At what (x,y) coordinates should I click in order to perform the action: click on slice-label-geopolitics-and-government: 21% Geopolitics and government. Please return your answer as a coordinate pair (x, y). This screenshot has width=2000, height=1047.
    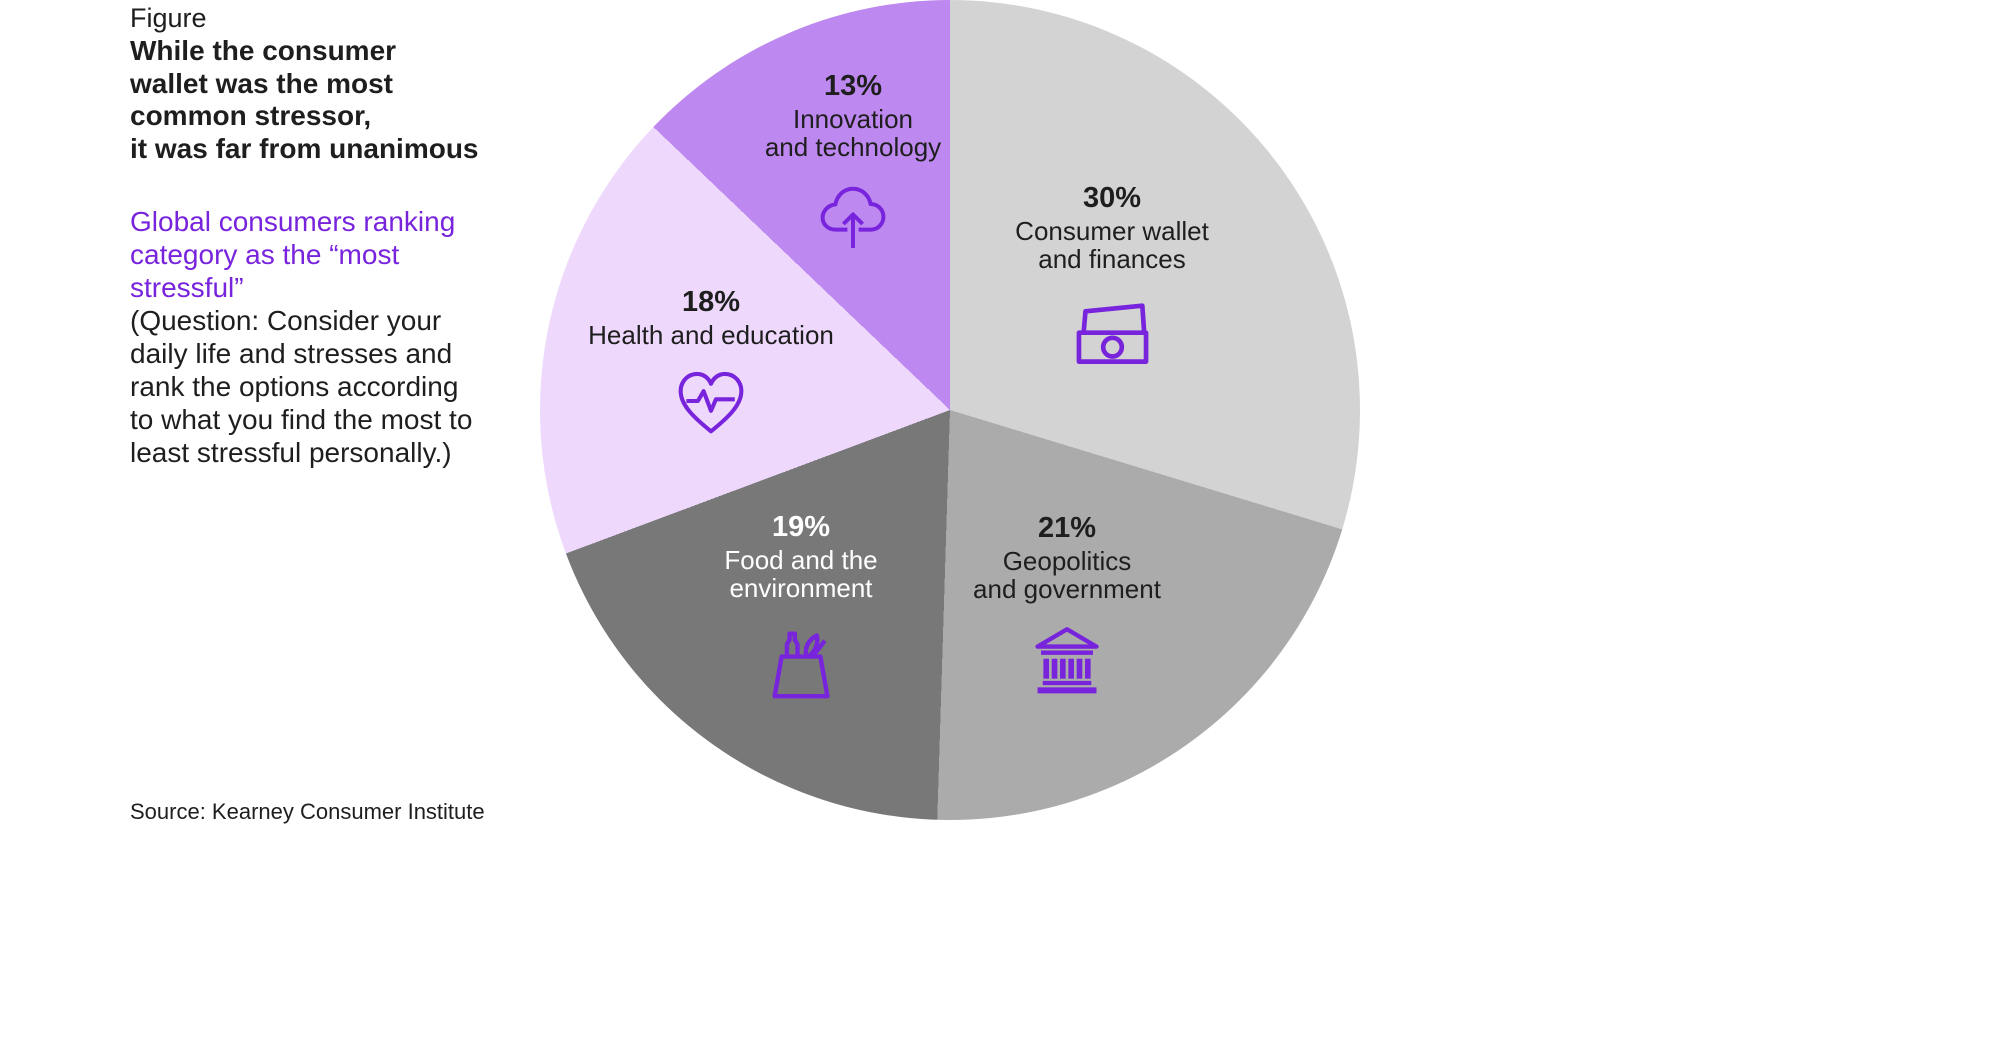
    Looking at the image, I should click on (1067, 604).